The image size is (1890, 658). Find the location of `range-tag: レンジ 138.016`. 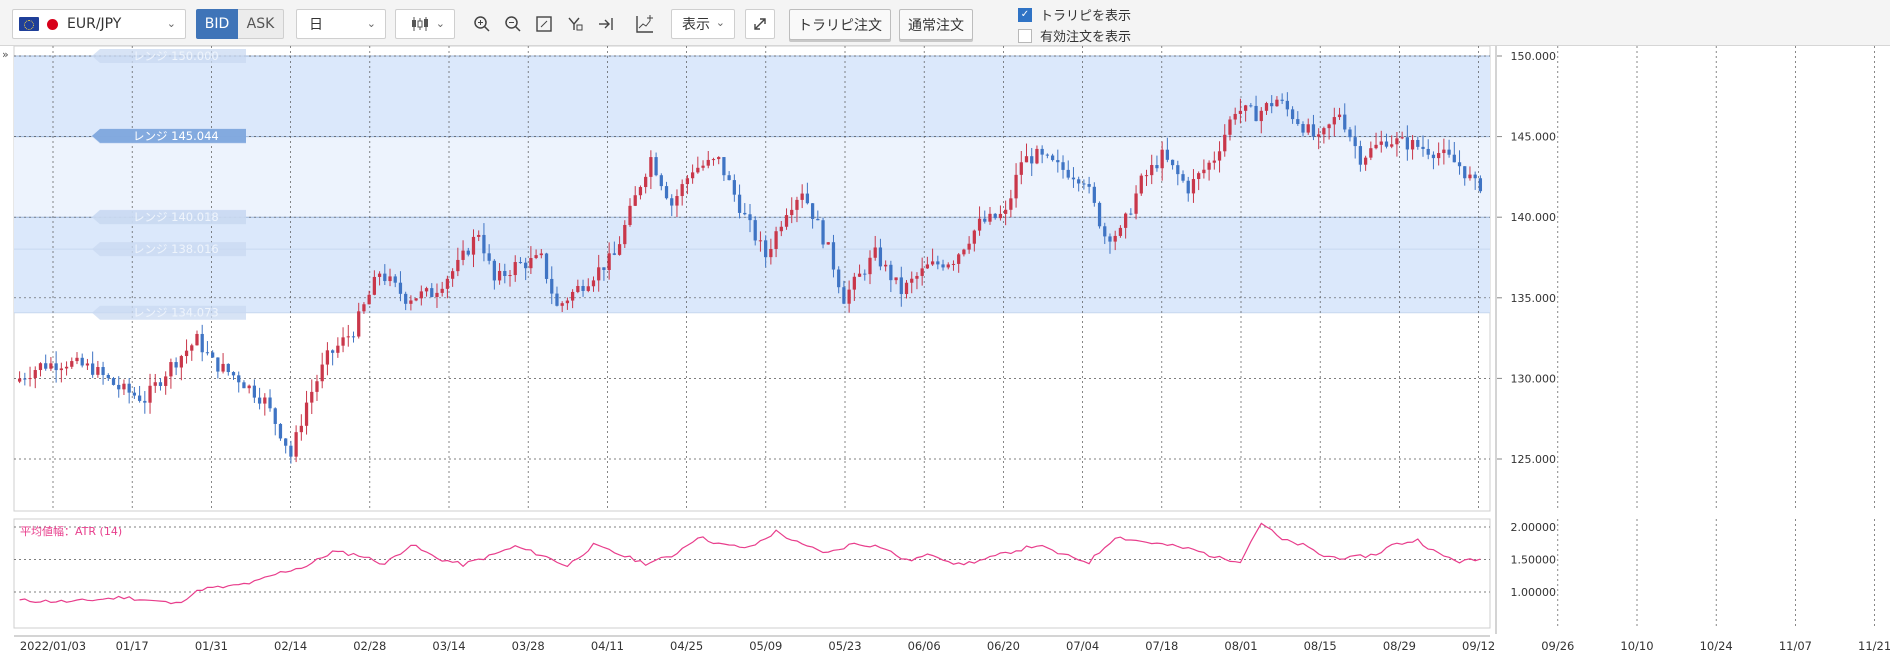

range-tag: レンジ 138.016 is located at coordinates (169, 249).